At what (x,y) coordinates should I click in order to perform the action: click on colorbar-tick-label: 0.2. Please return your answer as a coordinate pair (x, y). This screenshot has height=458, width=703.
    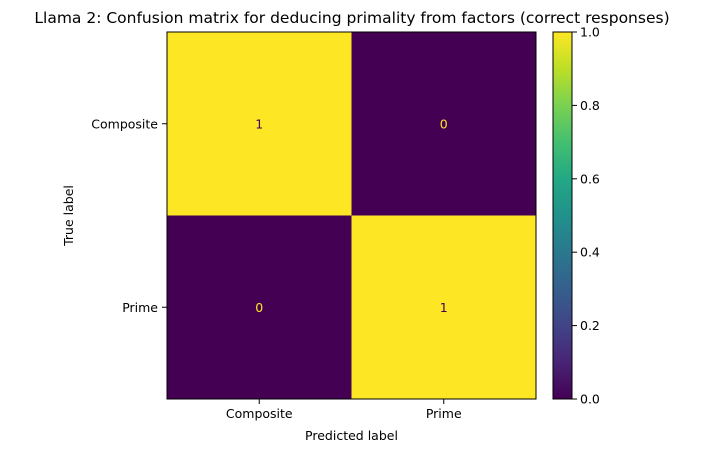
    Looking at the image, I should click on (590, 325).